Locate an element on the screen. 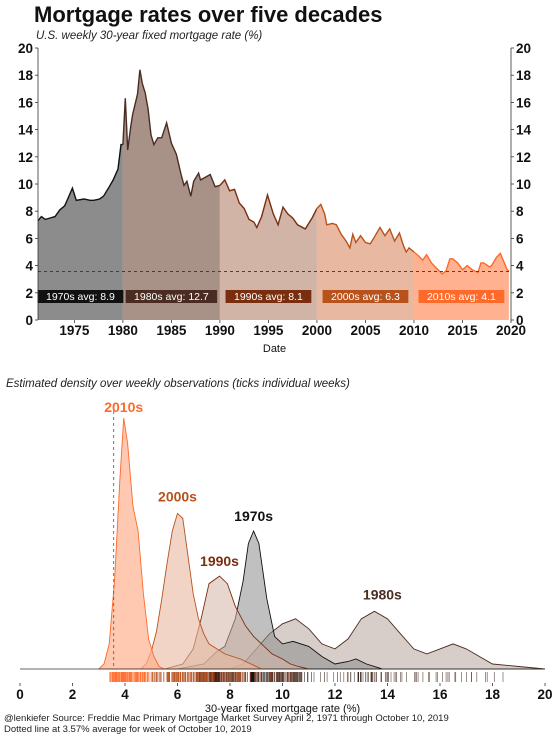 The height and width of the screenshot is (746, 552). avg-label-bg-1970s is located at coordinates (80, 296).